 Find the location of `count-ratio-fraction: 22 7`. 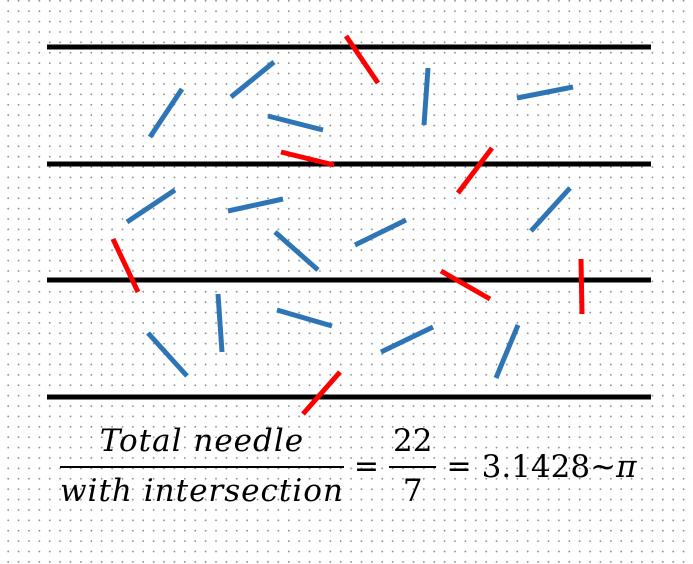

count-ratio-fraction: 22 7 is located at coordinates (413, 466).